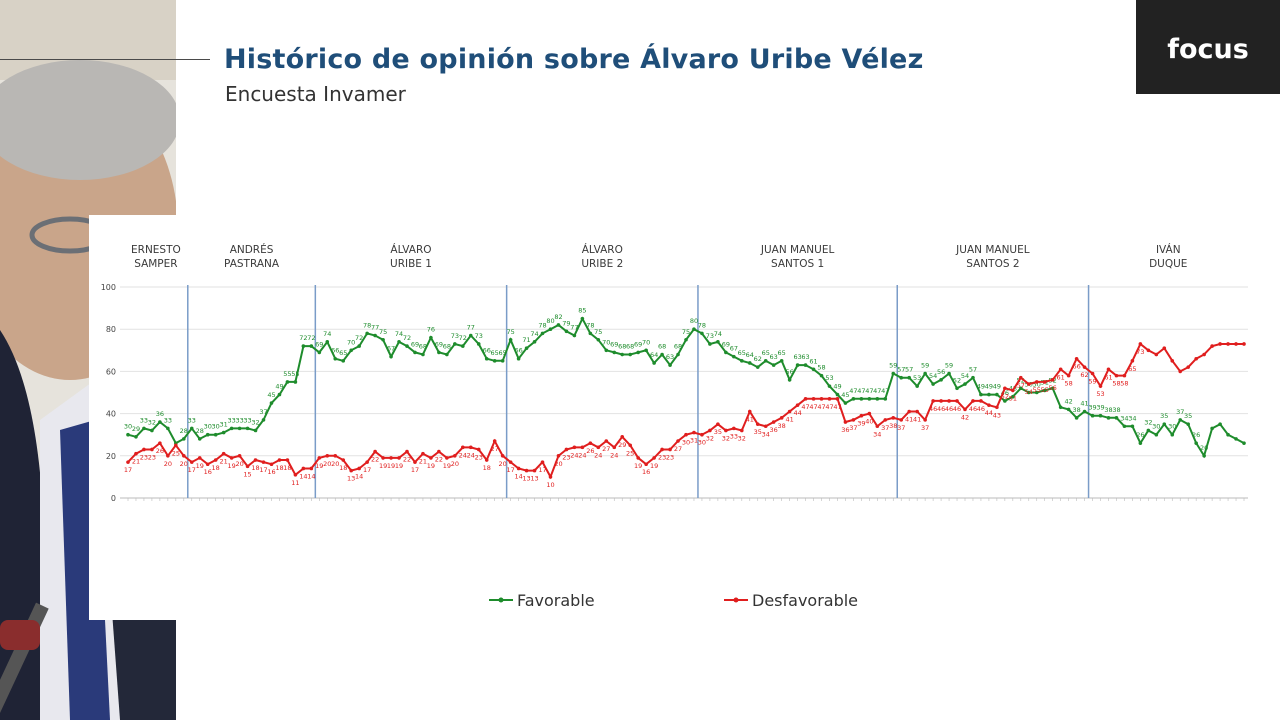 This screenshot has width=1280, height=720. I want to click on period-label: SANTOS 1, so click(797, 264).